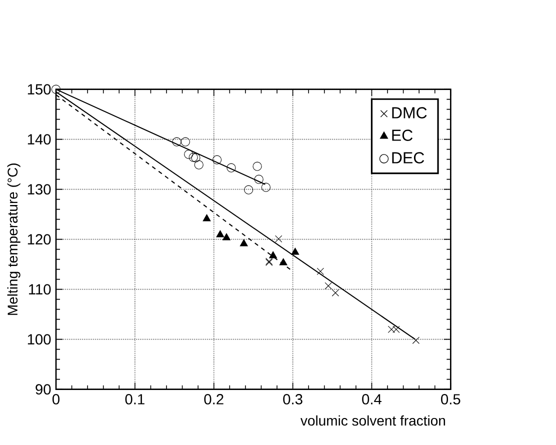 This screenshot has width=556, height=445. What do you see at coordinates (402, 135) in the screenshot?
I see `legend-label: EC` at bounding box center [402, 135].